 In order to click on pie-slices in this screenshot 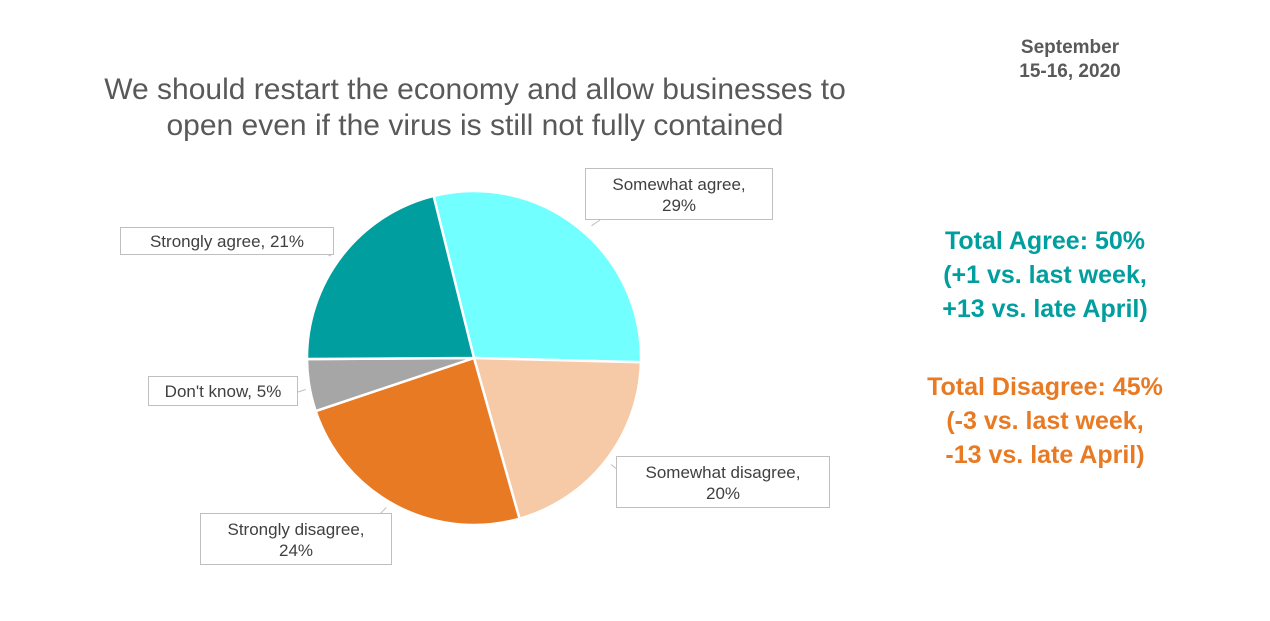, I will do `click(474, 358)`.